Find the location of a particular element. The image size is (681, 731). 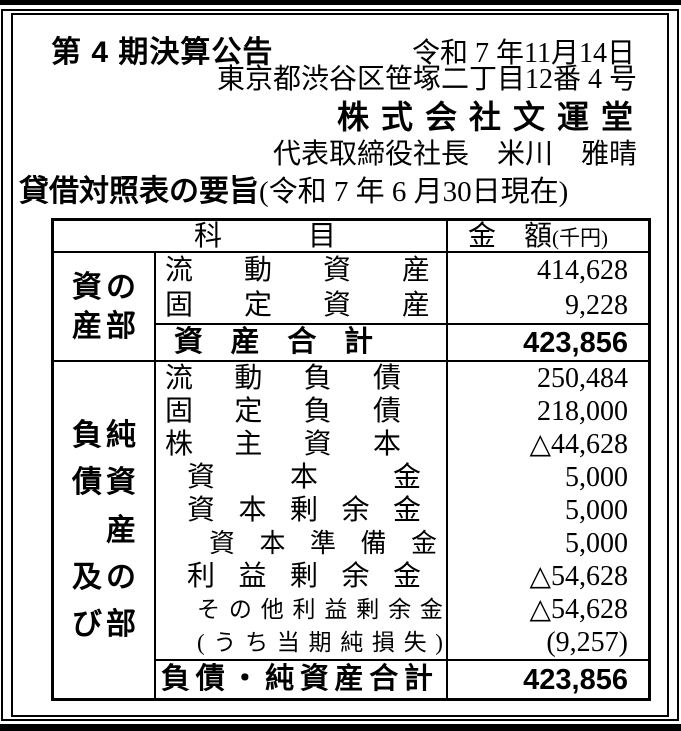

row-label: その他利益剰余金 is located at coordinates (320, 609).